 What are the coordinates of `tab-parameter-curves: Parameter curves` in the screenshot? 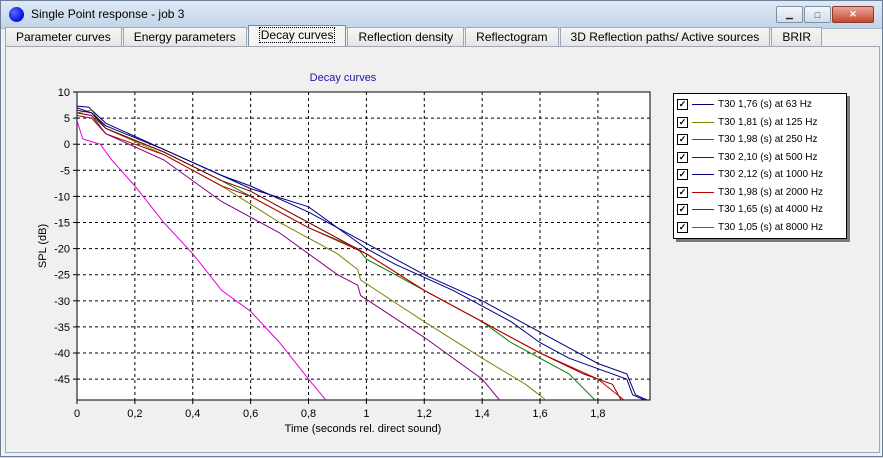 It's located at (63, 37).